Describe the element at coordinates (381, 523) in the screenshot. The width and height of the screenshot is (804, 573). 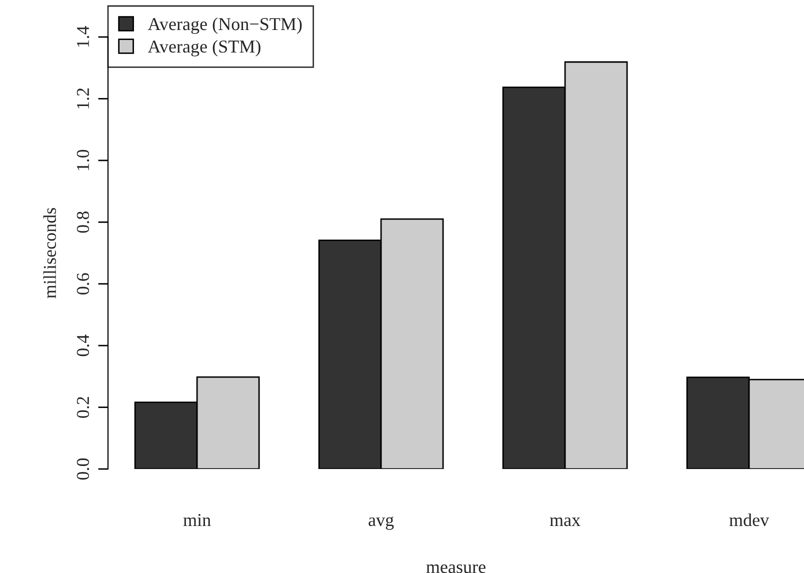
I see `x-tick-label: avg` at that location.